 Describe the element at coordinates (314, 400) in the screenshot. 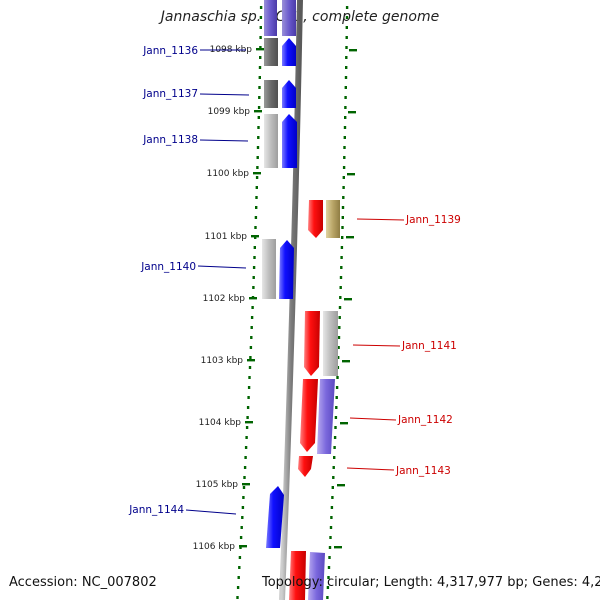

I see `reverse-strand-features` at that location.